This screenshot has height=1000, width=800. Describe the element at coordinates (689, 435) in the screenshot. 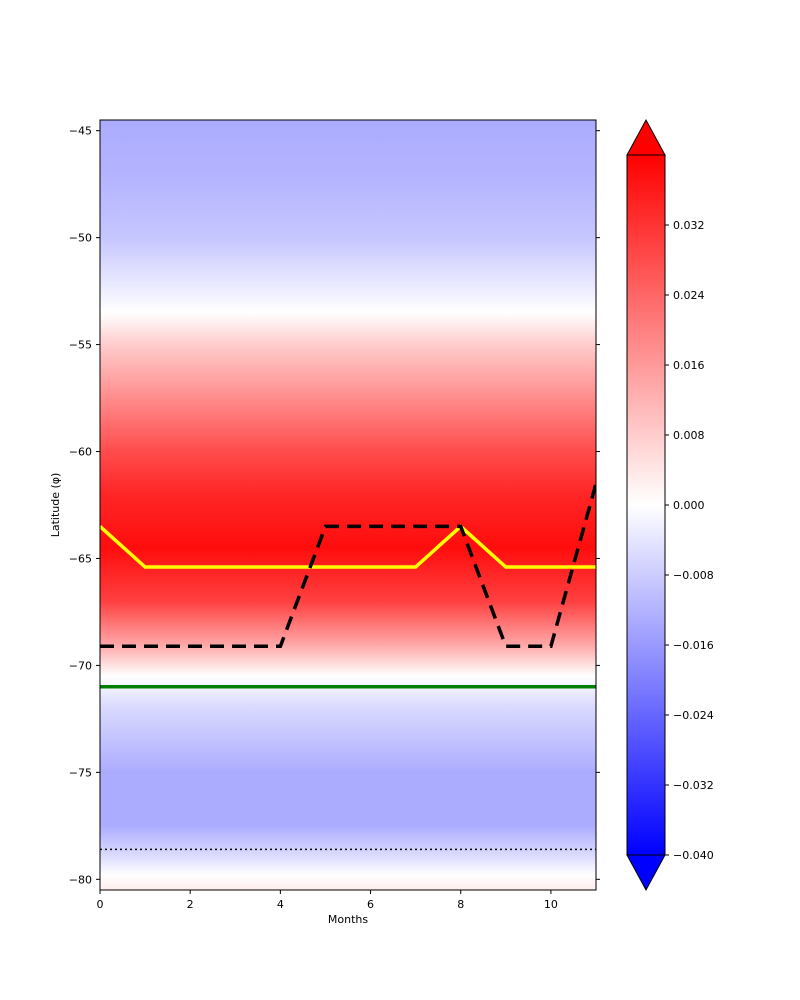

I see `colorbar-tick-label: 0.008` at that location.